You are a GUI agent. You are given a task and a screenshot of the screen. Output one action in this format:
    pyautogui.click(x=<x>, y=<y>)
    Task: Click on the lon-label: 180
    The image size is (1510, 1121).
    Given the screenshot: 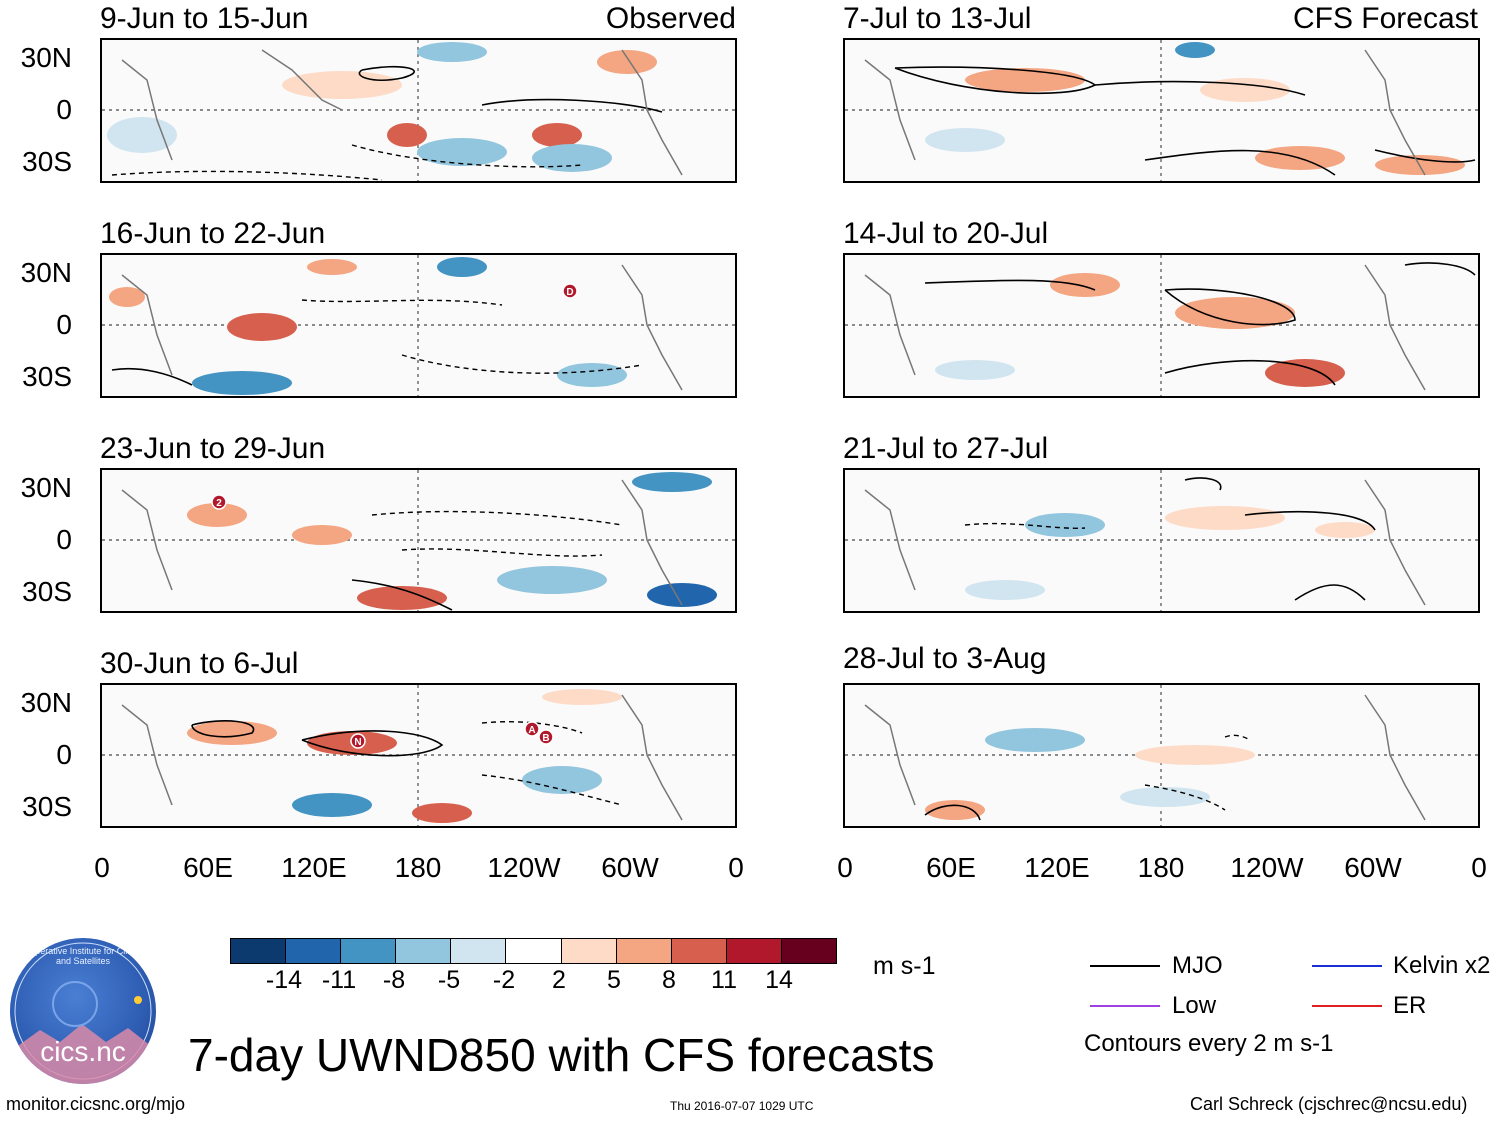 What is the action you would take?
    pyautogui.click(x=418, y=867)
    